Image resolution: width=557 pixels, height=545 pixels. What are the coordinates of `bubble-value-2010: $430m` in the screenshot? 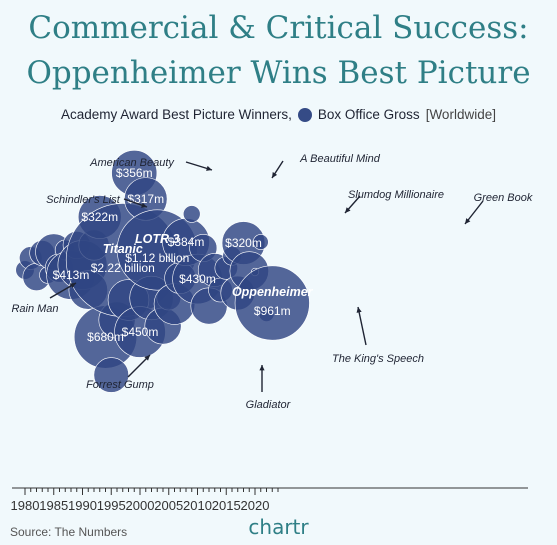 It's located at (197, 279).